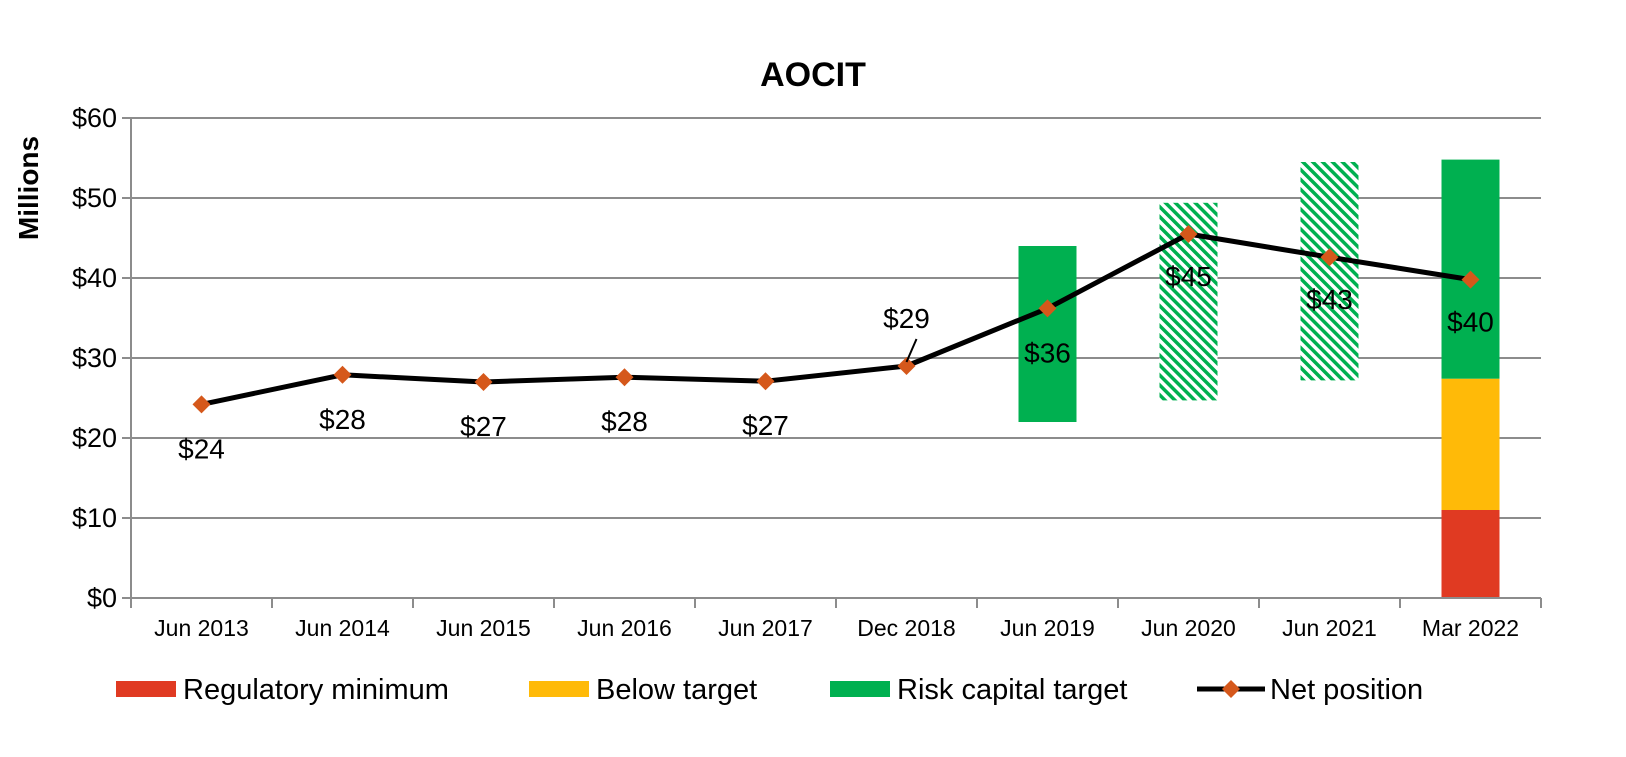 This screenshot has height=757, width=1626. I want to click on legend-item-regulatory-minimum: Regulatory minimum, so click(282, 690).